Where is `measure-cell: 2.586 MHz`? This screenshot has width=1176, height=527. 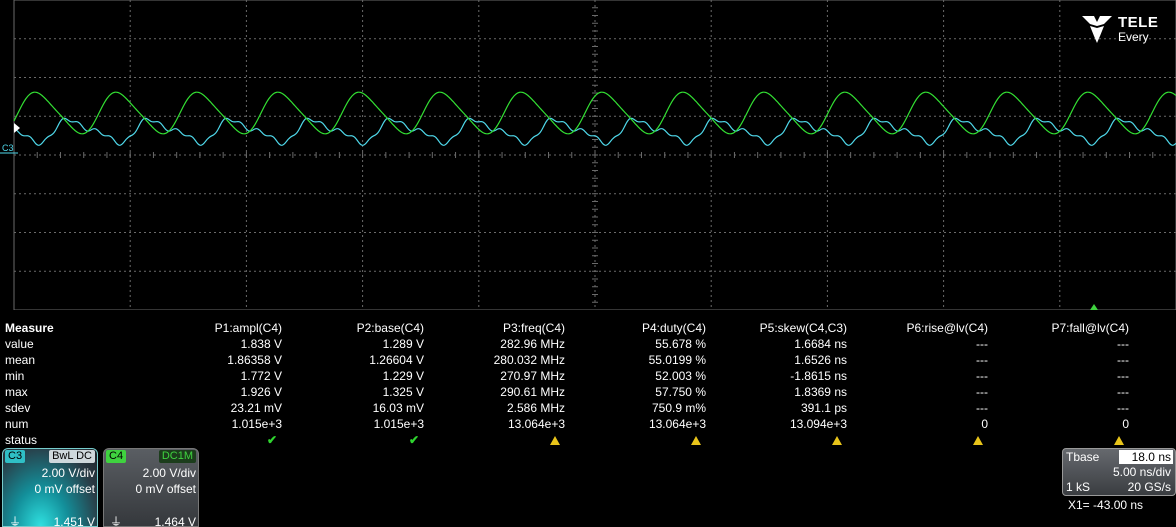 measure-cell: 2.586 MHz is located at coordinates (535, 408).